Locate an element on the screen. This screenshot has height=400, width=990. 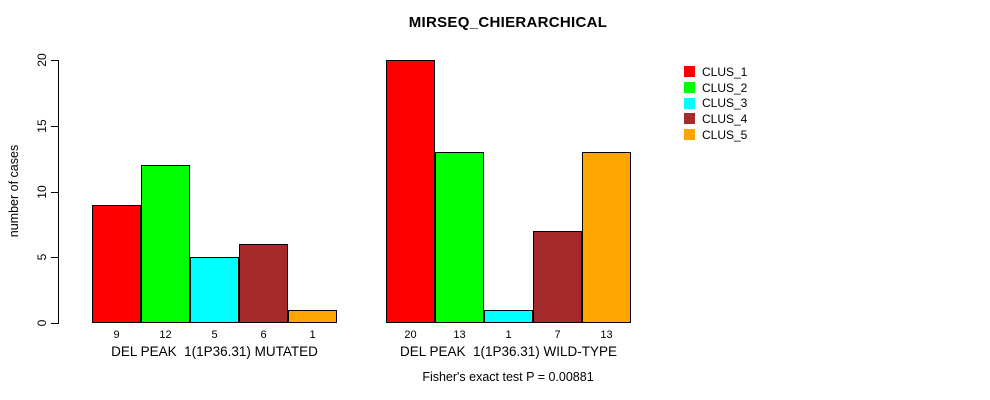
legend-item: CLUS_4 is located at coordinates (715, 119).